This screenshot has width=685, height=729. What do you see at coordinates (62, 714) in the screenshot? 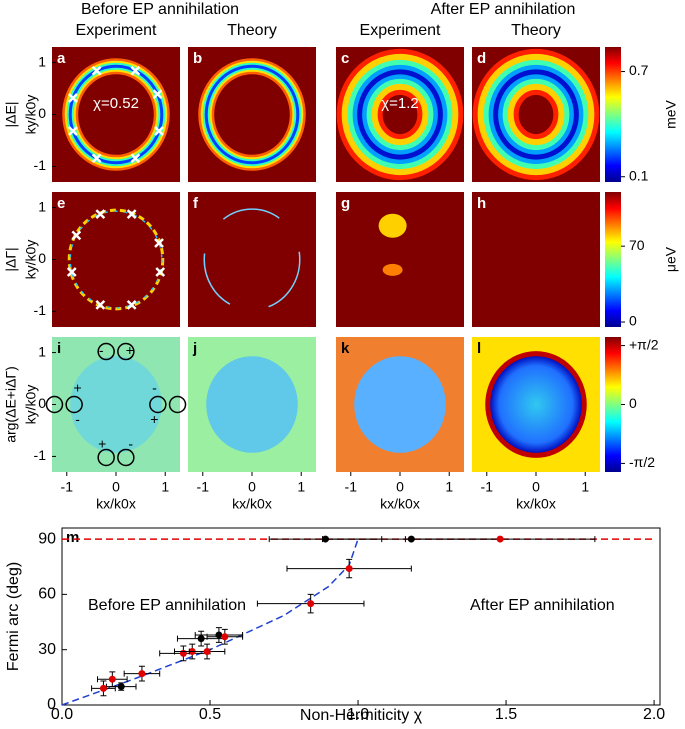
I see `x-tick-label: 0.0` at bounding box center [62, 714].